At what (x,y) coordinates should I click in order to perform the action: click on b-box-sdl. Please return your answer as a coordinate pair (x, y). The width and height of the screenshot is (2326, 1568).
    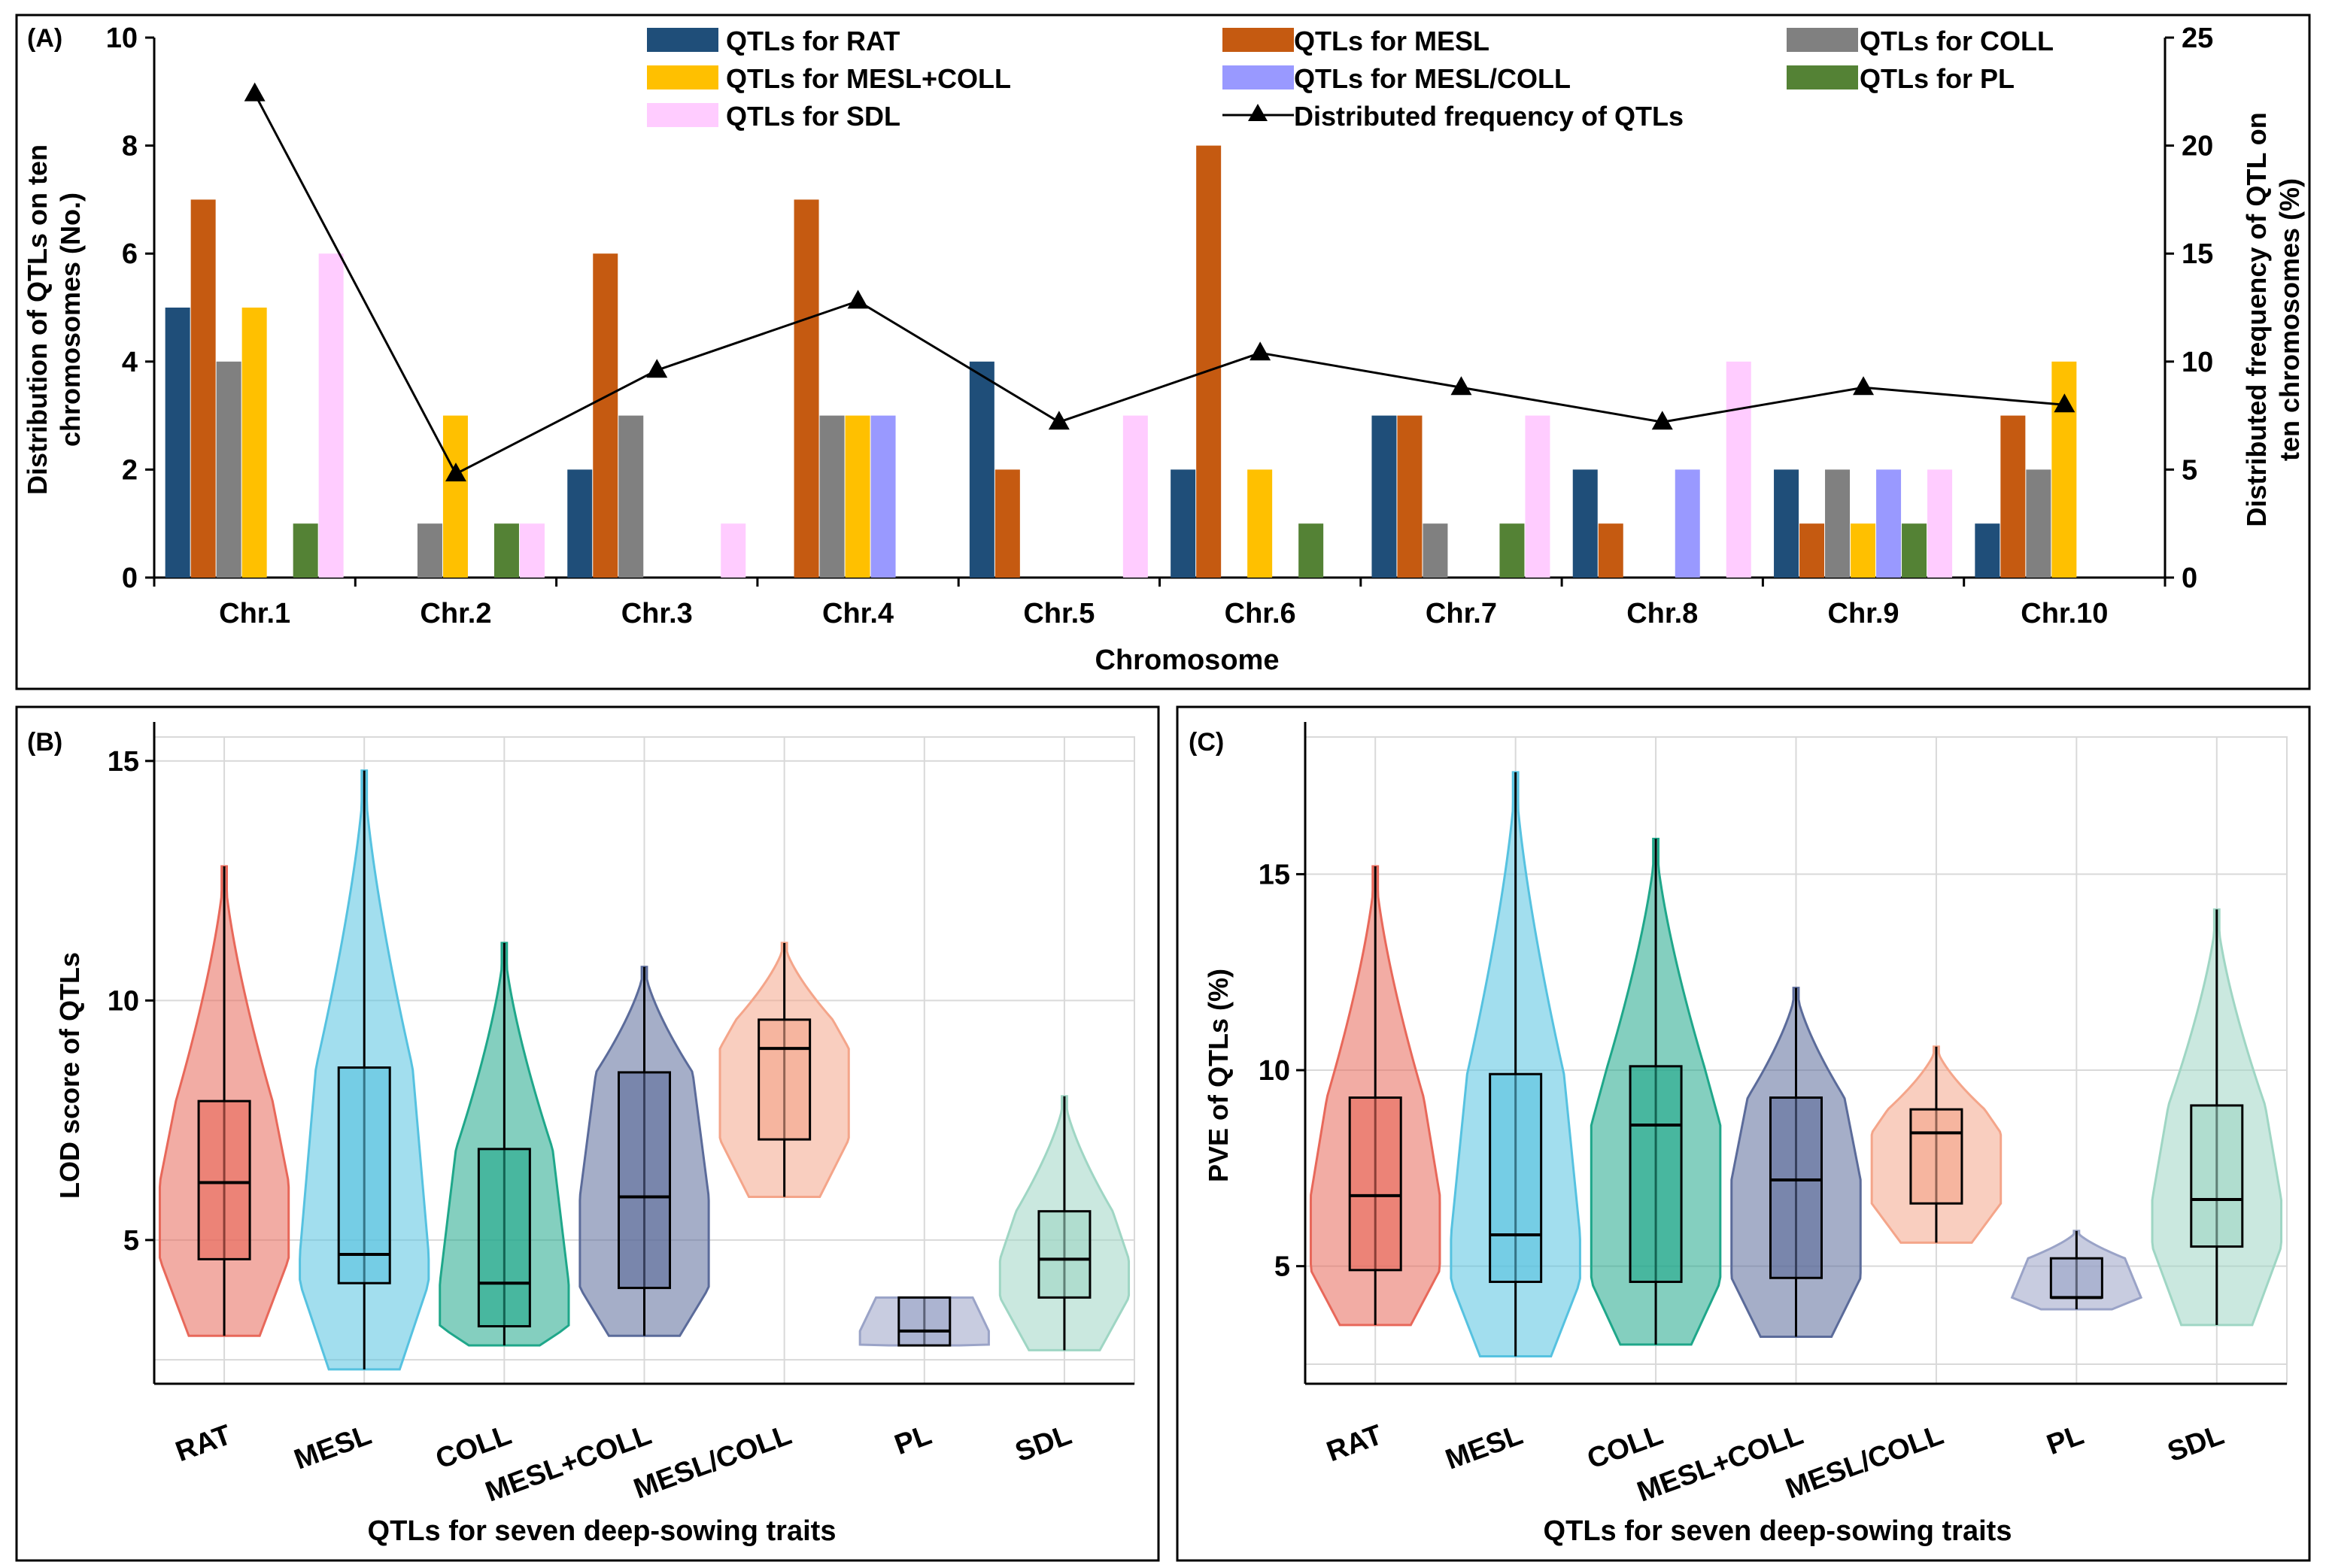
    Looking at the image, I should click on (1064, 1255).